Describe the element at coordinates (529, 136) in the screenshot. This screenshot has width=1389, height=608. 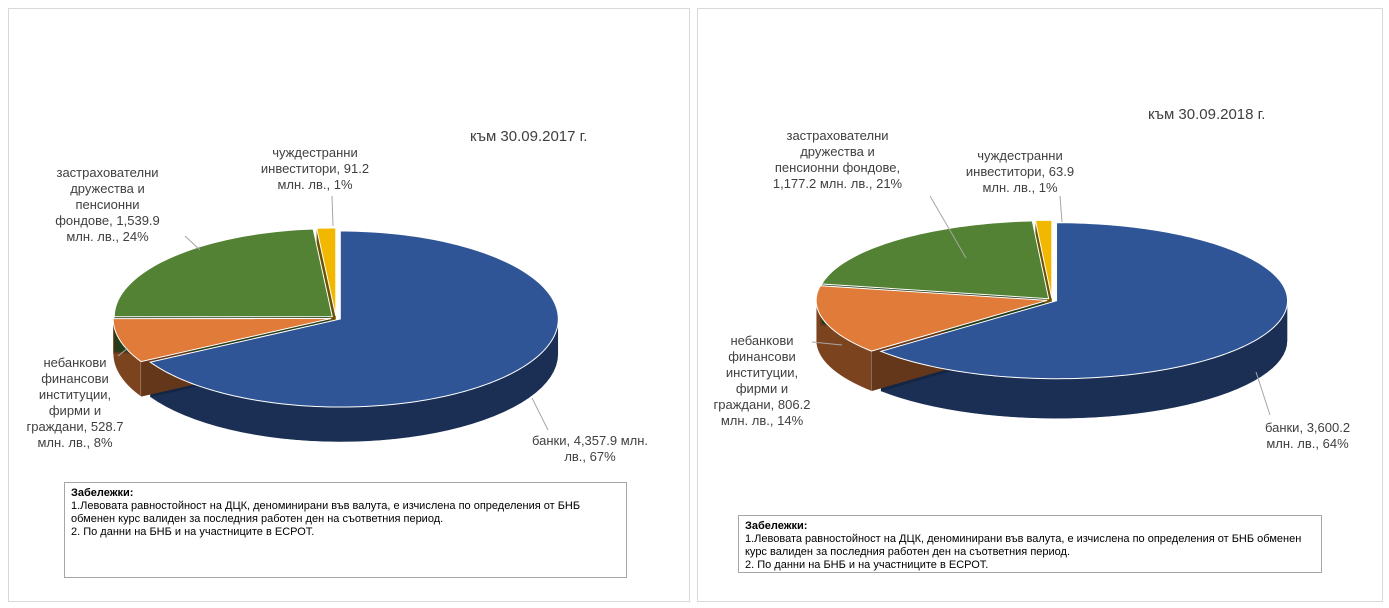
I see `chart-title: към 30.09.2017 г.` at that location.